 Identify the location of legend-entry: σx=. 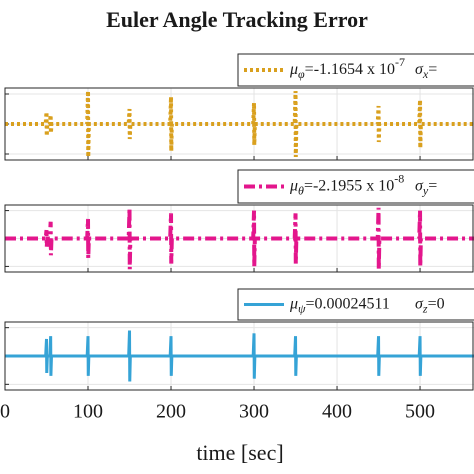
(426, 71).